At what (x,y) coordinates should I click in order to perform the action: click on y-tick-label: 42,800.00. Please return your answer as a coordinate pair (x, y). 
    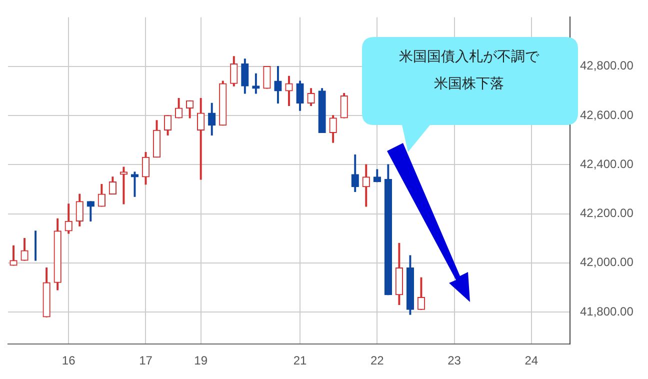
    Looking at the image, I should click on (607, 65).